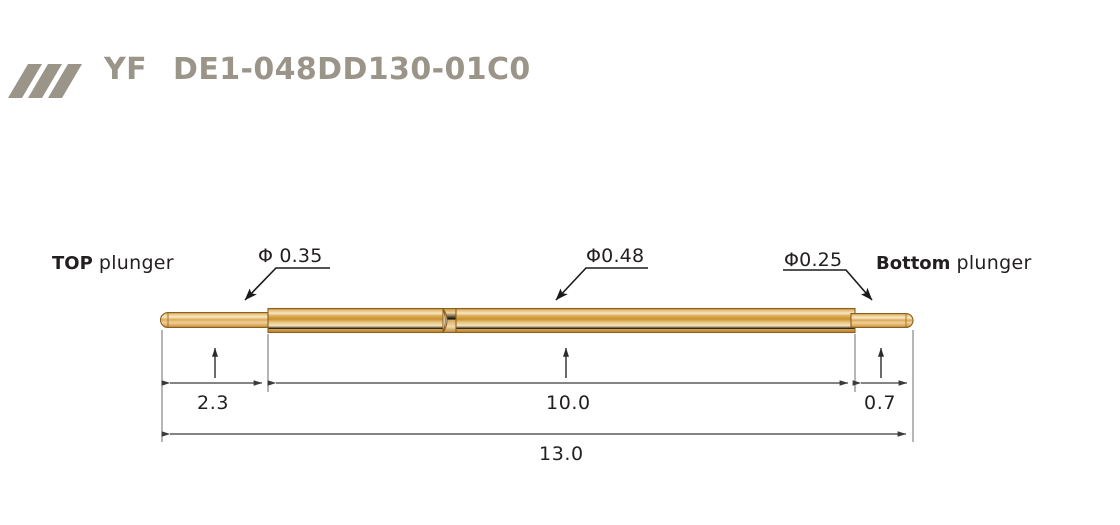 This screenshot has width=1120, height=525. What do you see at coordinates (290, 256) in the screenshot?
I see `diameter-top-plunger: Φ 0.35` at bounding box center [290, 256].